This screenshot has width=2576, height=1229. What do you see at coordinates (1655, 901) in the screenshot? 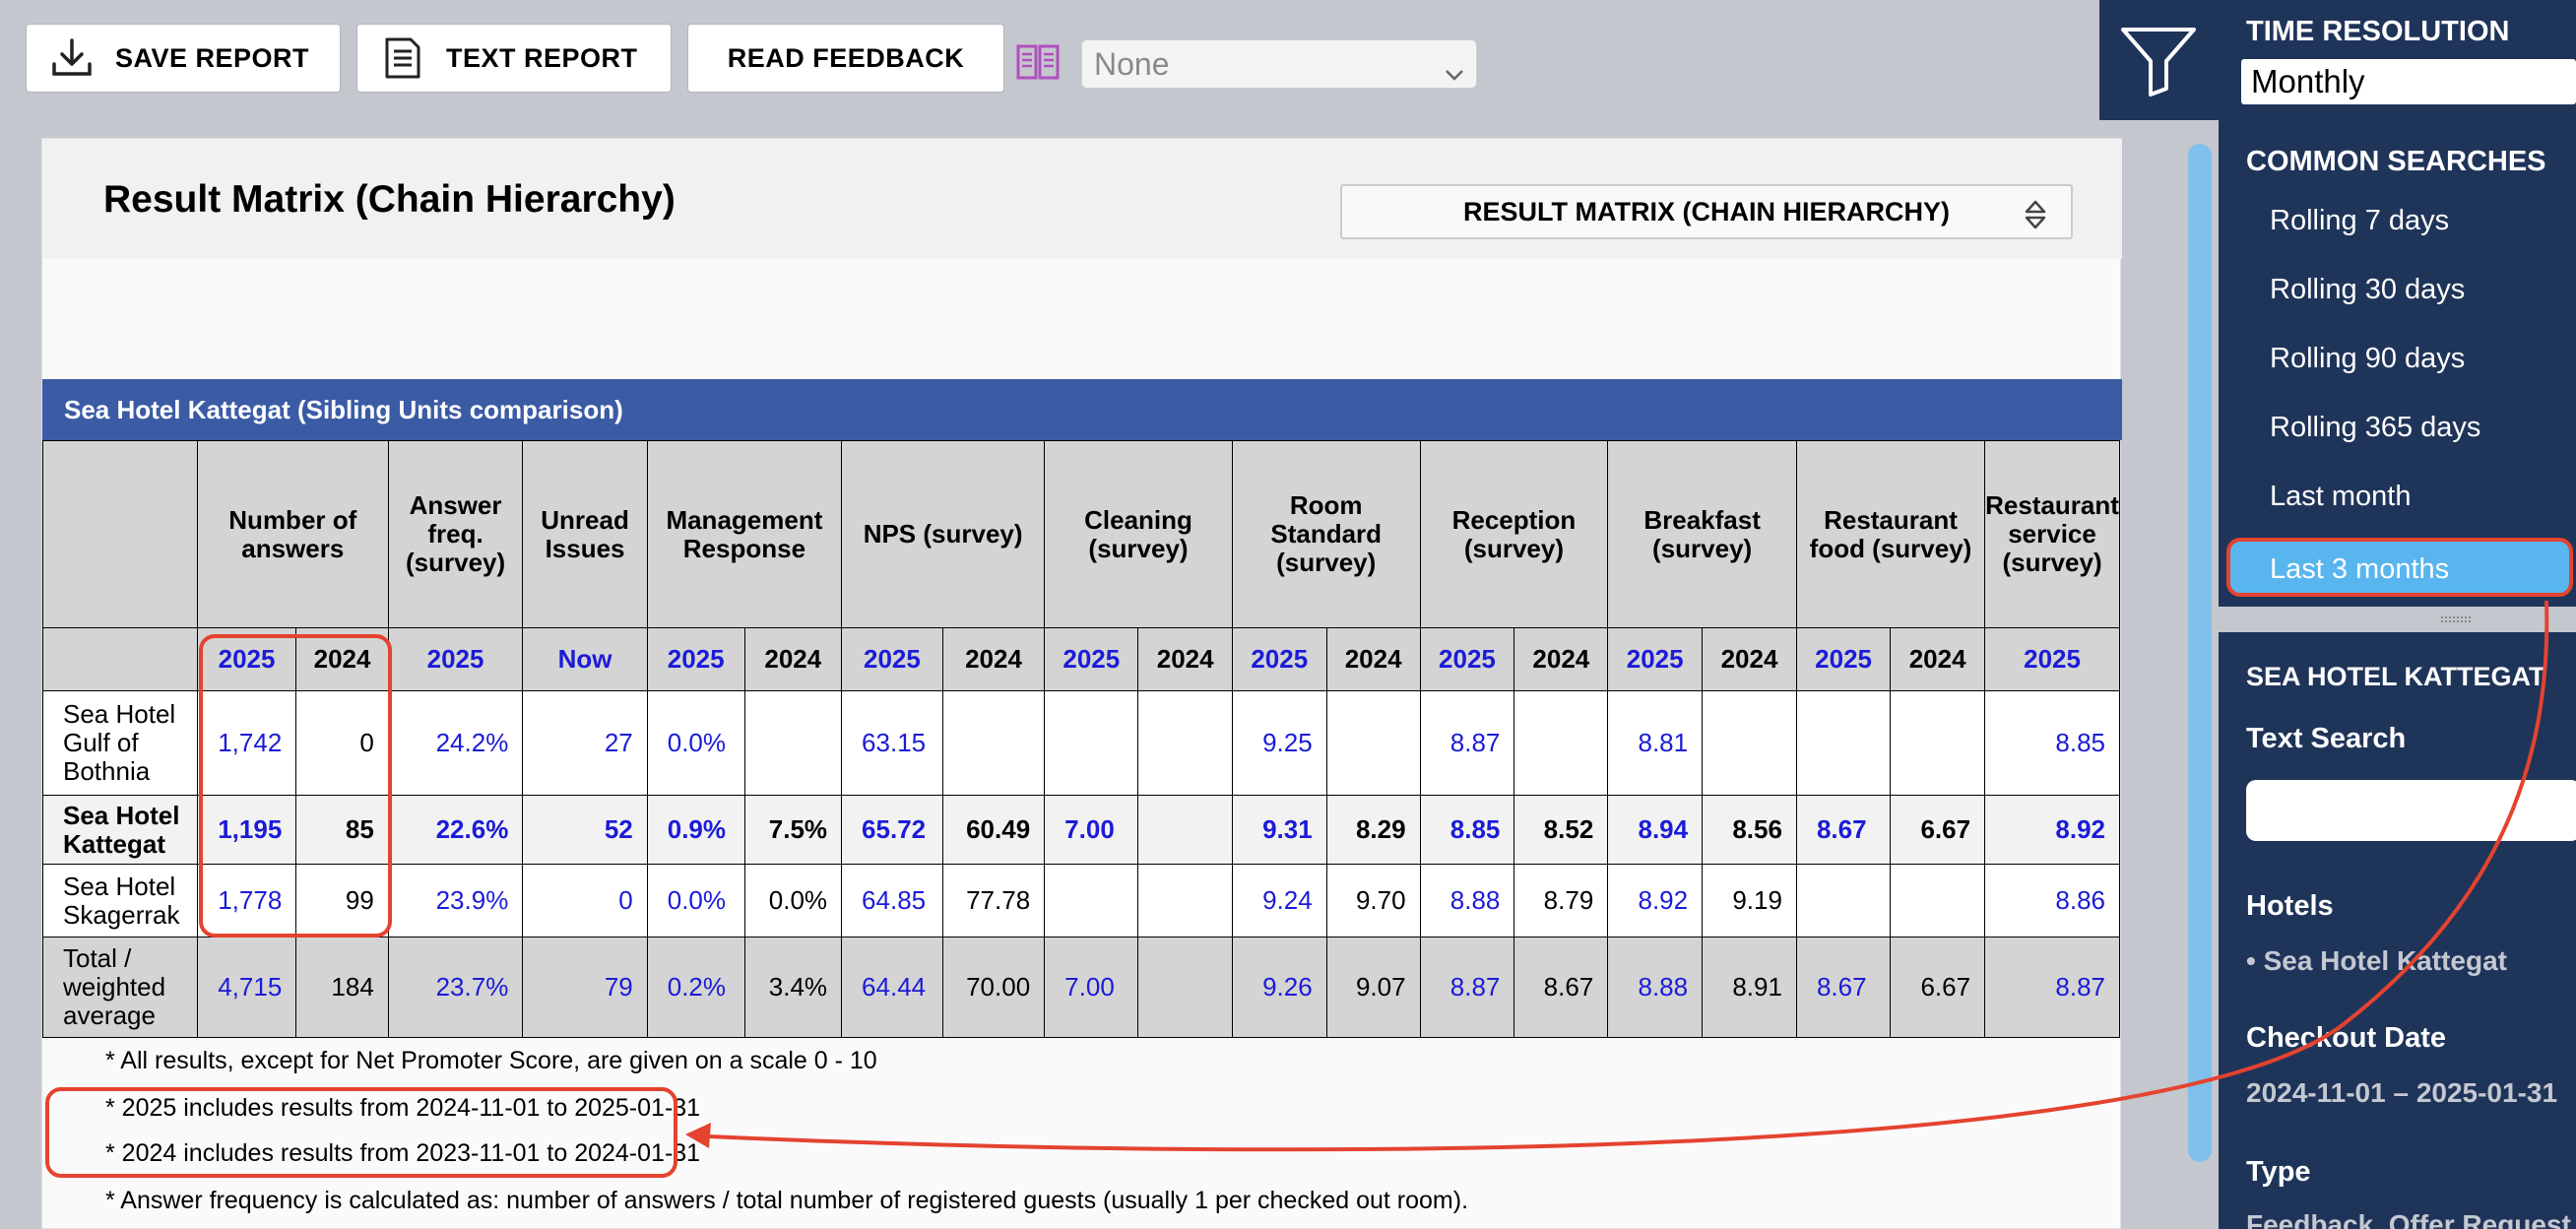
I see `cell-bfast-2025: 8.92` at bounding box center [1655, 901].